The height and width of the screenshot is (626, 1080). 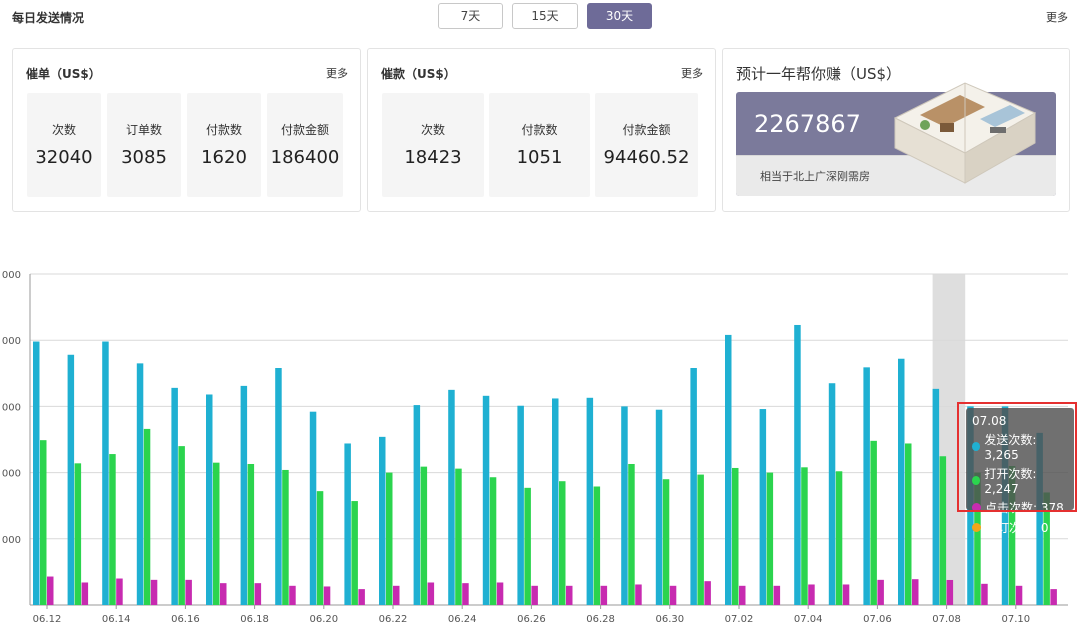 What do you see at coordinates (597, 545) in the screenshot?
I see `bar-打开次数-06.28` at bounding box center [597, 545].